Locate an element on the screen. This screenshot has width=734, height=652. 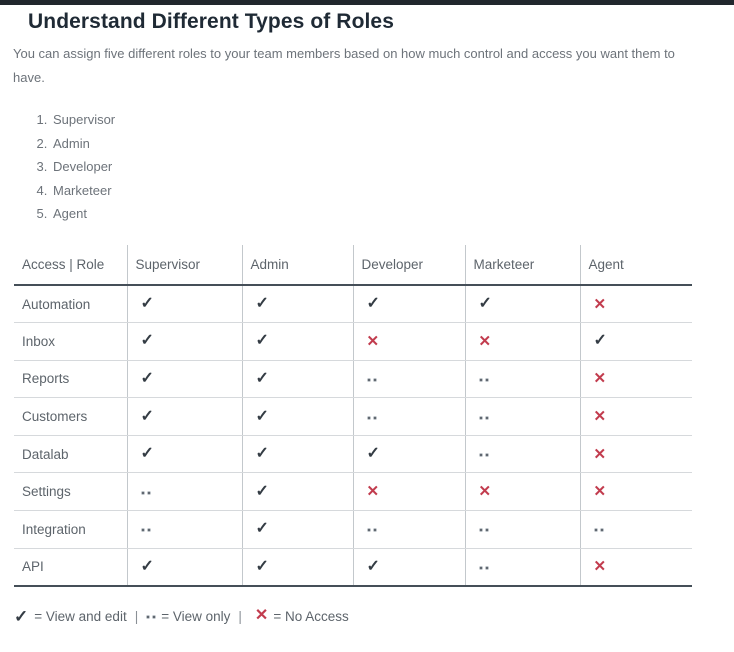
feature-cell: API is located at coordinates (71, 567).